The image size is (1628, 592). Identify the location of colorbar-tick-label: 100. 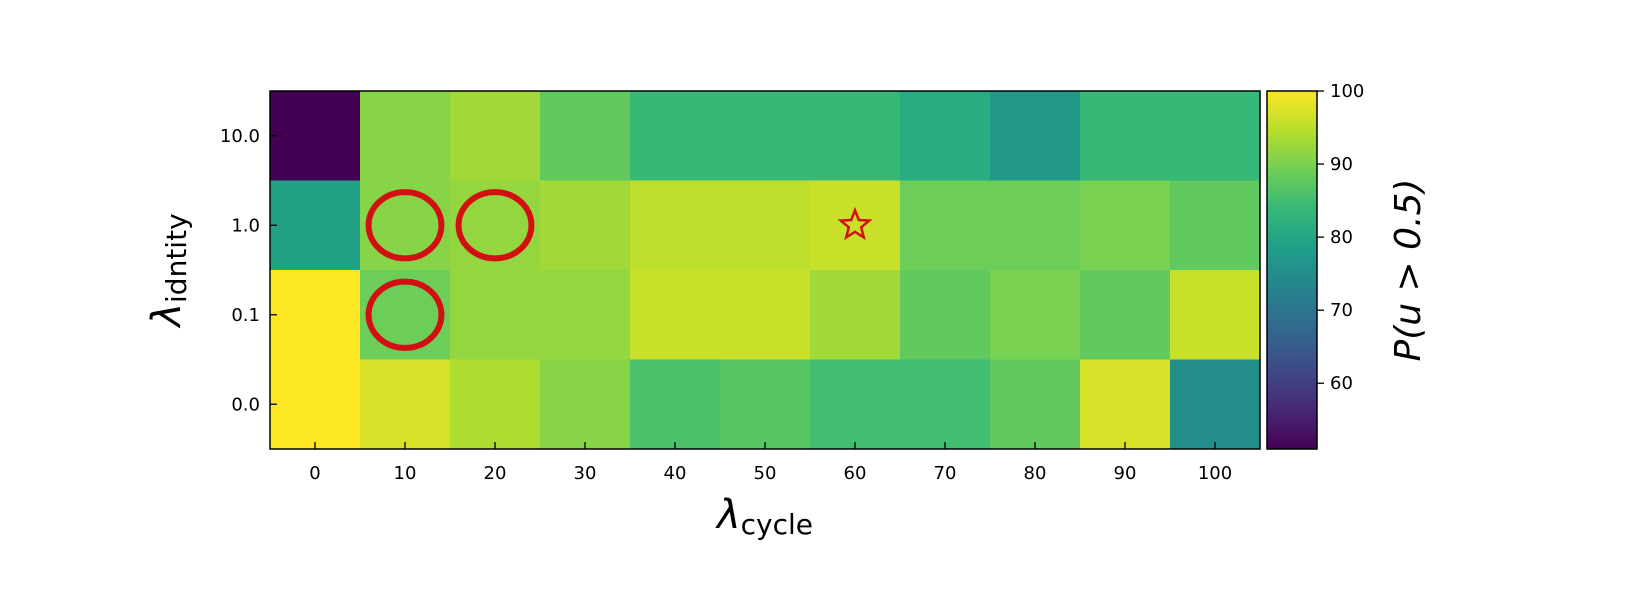
(1347, 91).